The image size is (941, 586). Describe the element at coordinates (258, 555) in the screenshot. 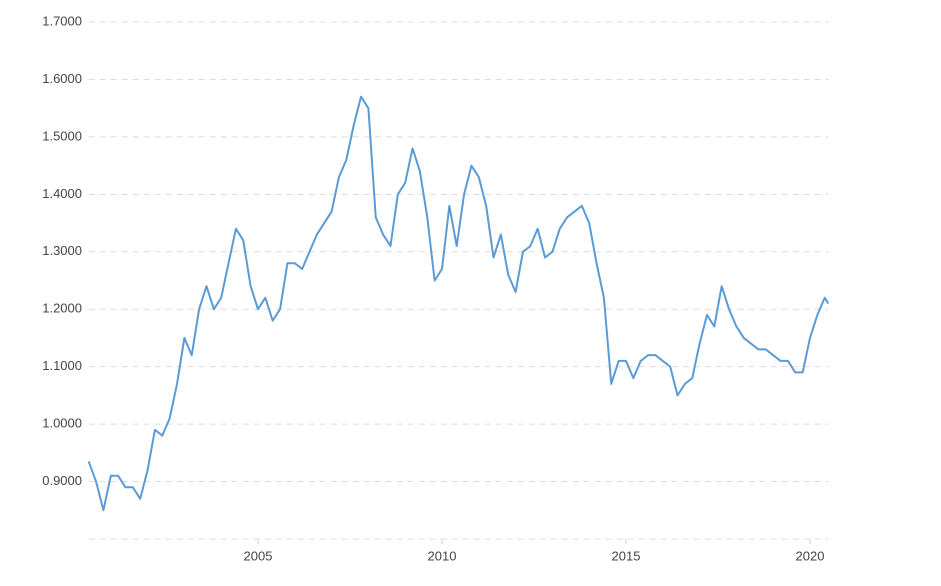

I see `x-tick-label: 2005` at that location.